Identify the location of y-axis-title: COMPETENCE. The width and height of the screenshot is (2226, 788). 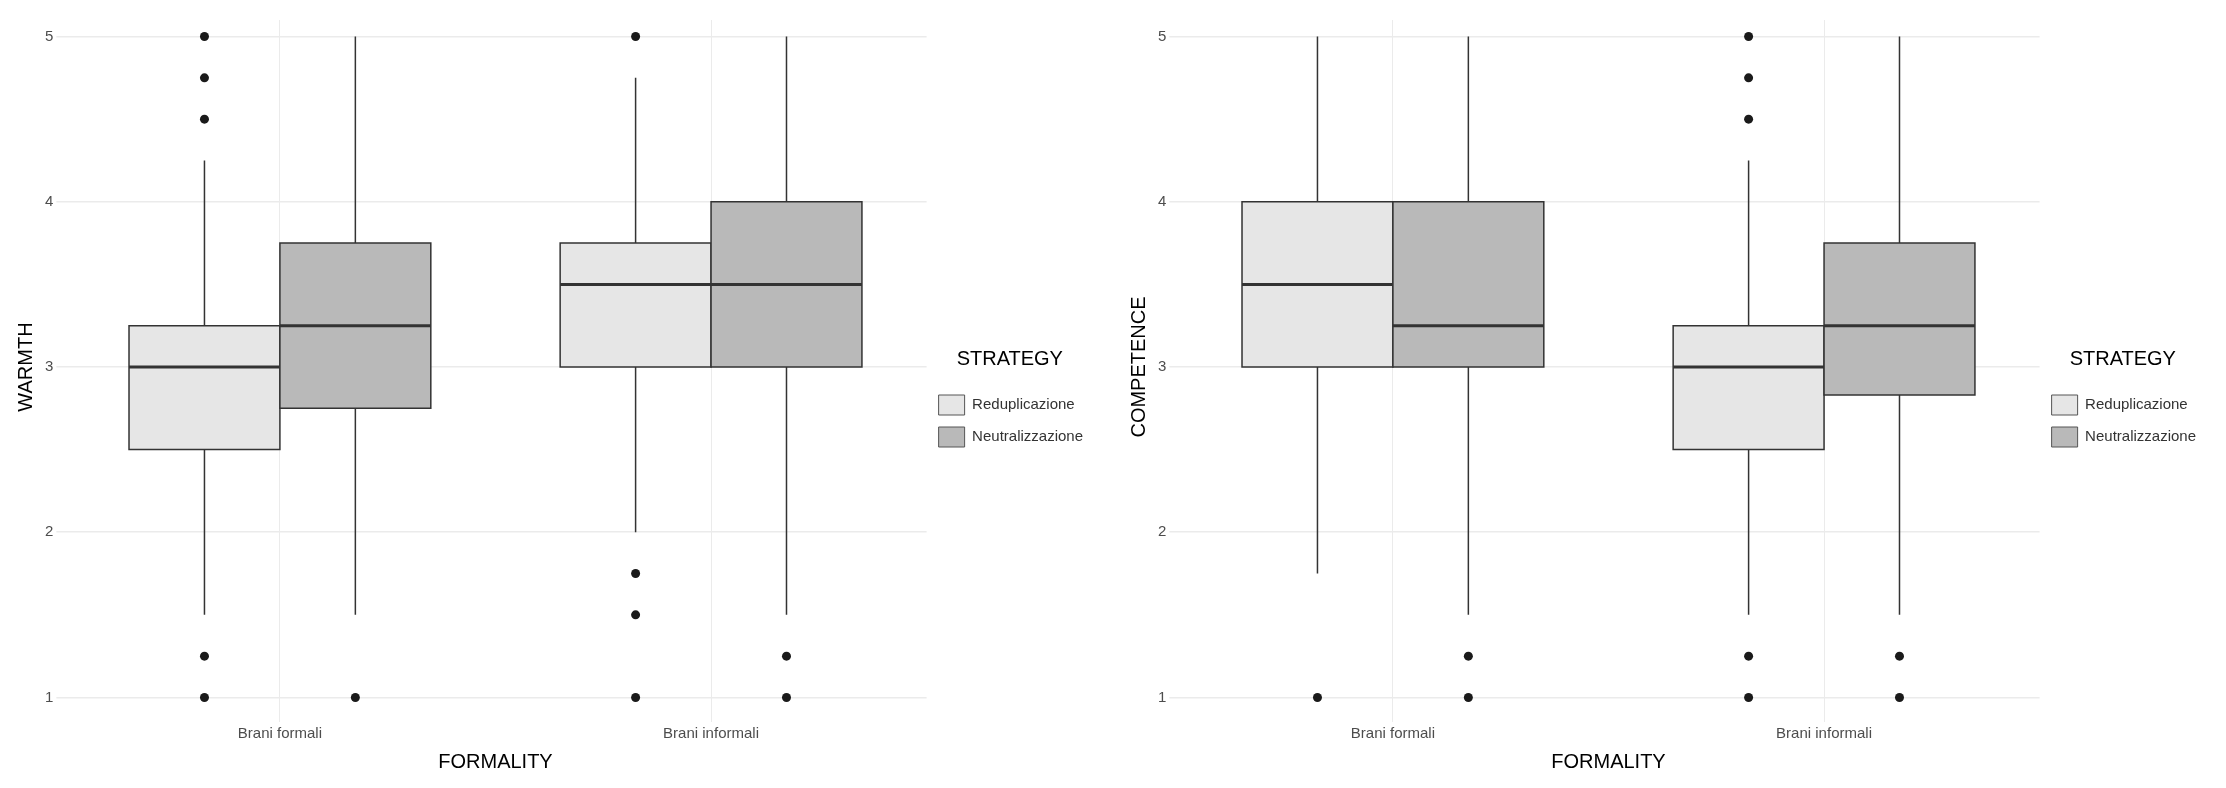
(1137, 367).